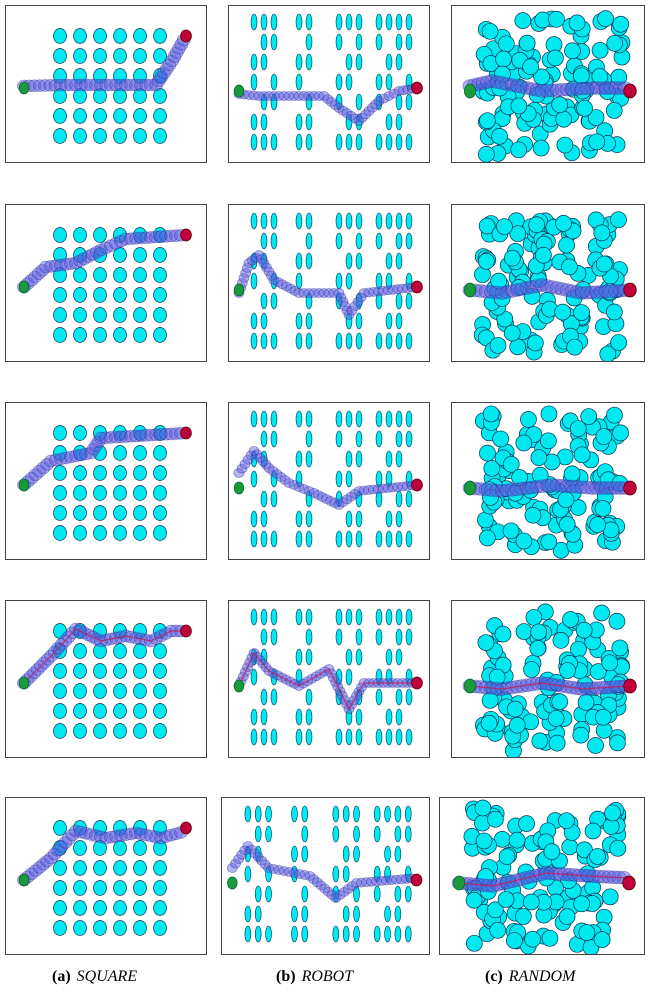 The width and height of the screenshot is (650, 999). I want to click on path-line, so click(327, 681).